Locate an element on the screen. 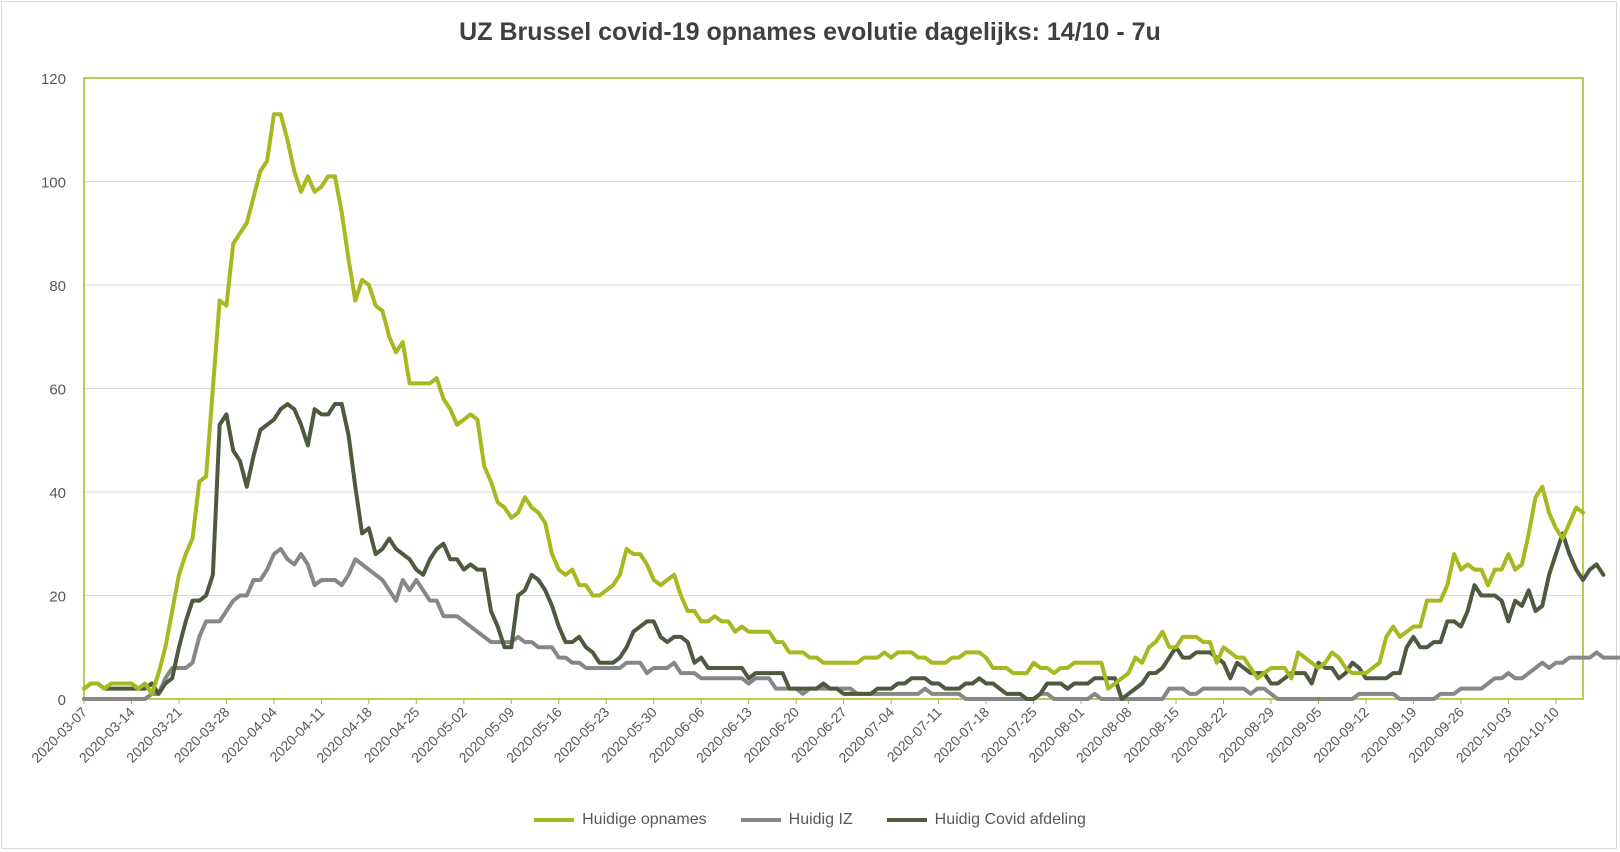  legend-item-huidig-iz: Huidig IZ is located at coordinates (796, 820).